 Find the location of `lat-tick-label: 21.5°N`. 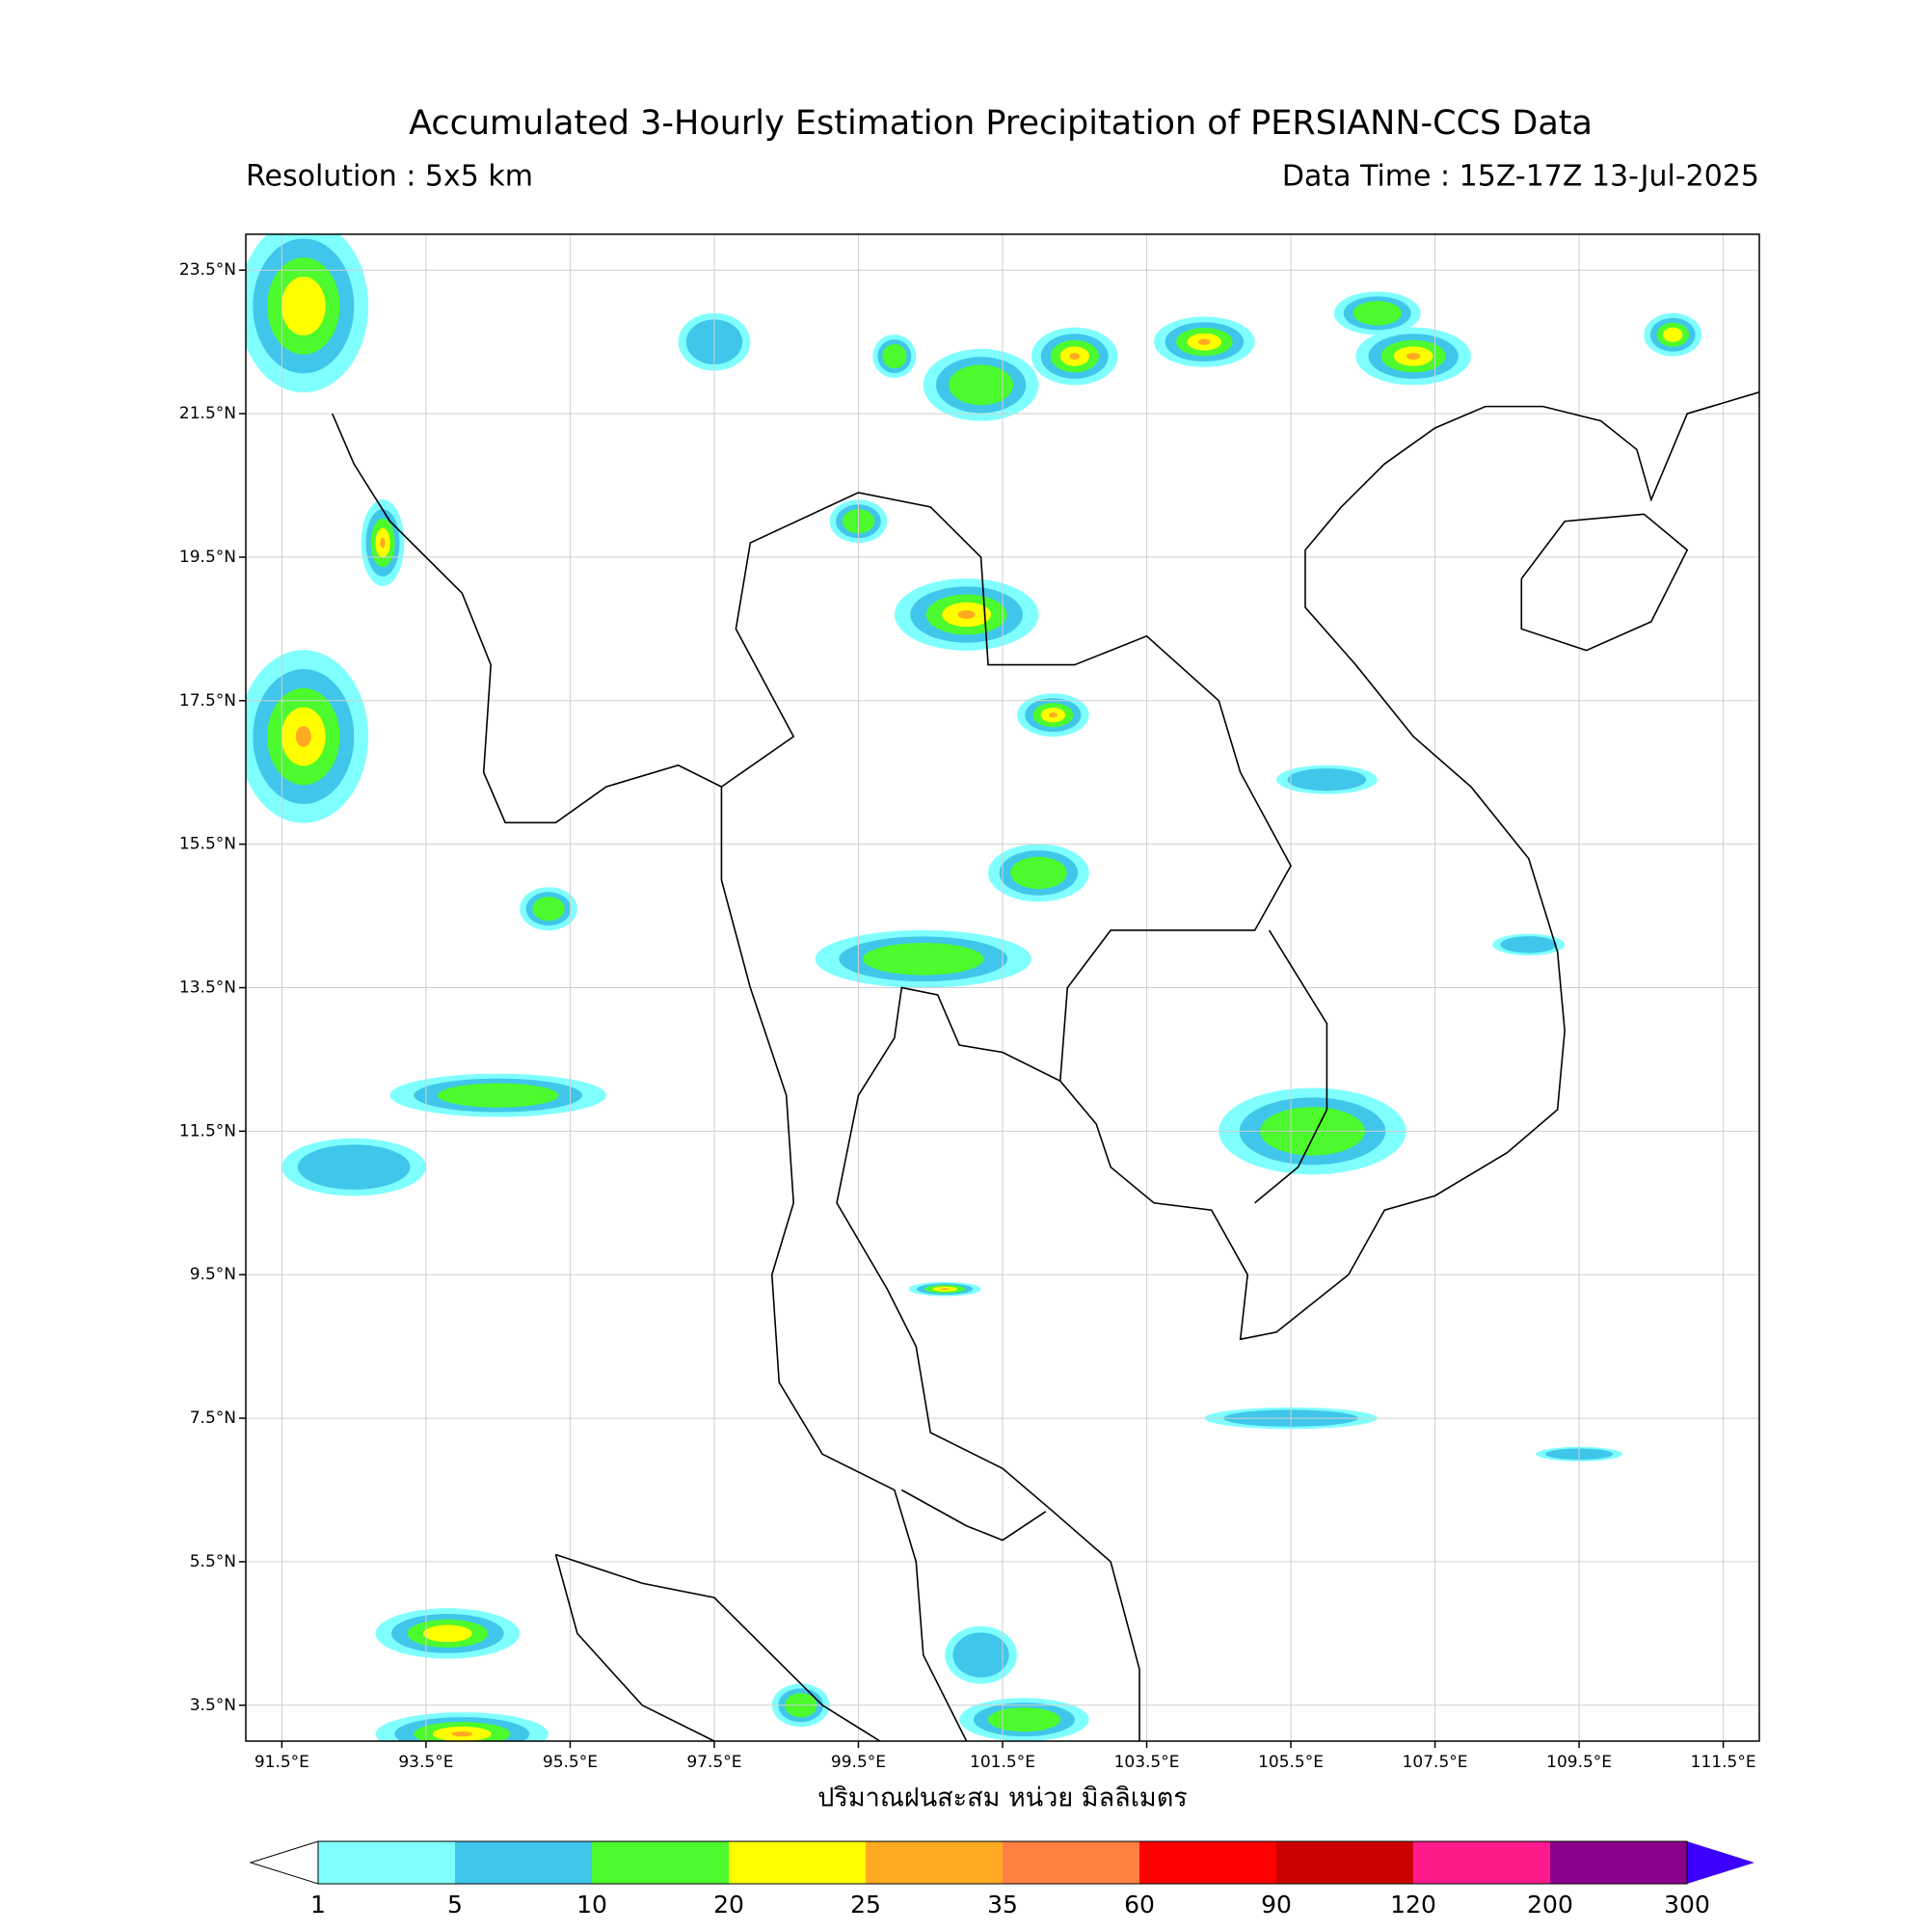

lat-tick-label: 21.5°N is located at coordinates (207, 414).